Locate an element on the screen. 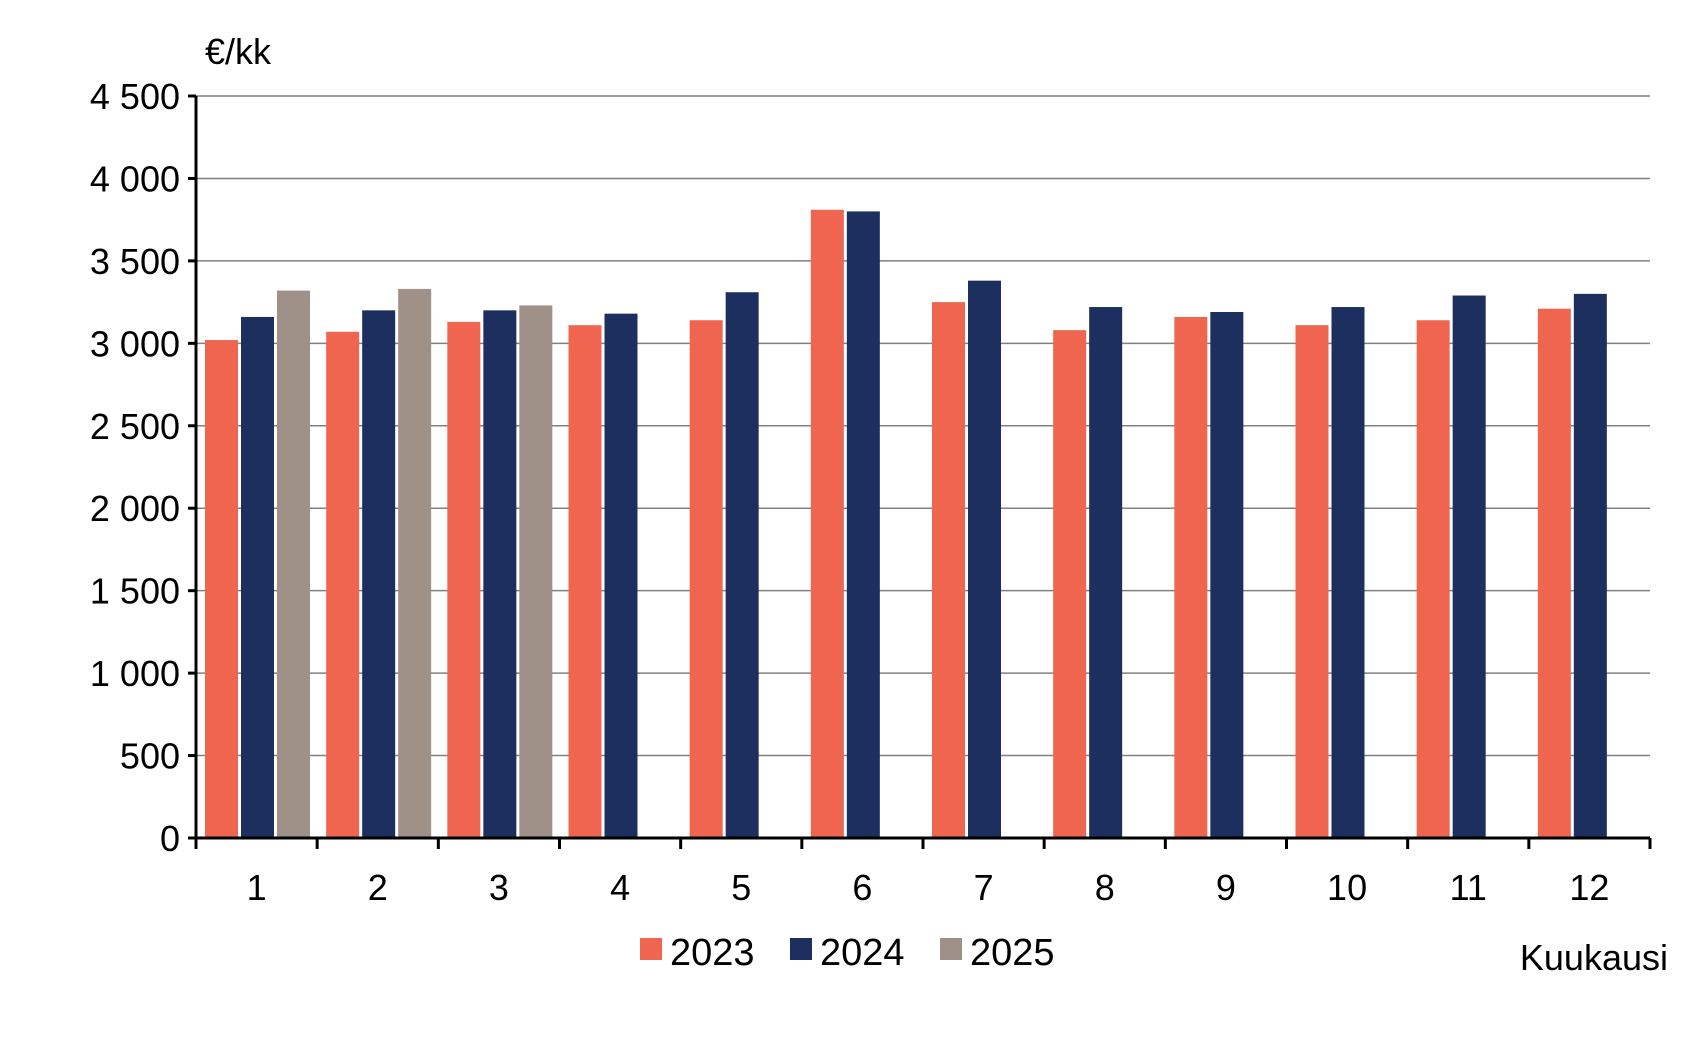 The width and height of the screenshot is (1689, 1039). y-tick-label: 2 500 is located at coordinates (135, 426).